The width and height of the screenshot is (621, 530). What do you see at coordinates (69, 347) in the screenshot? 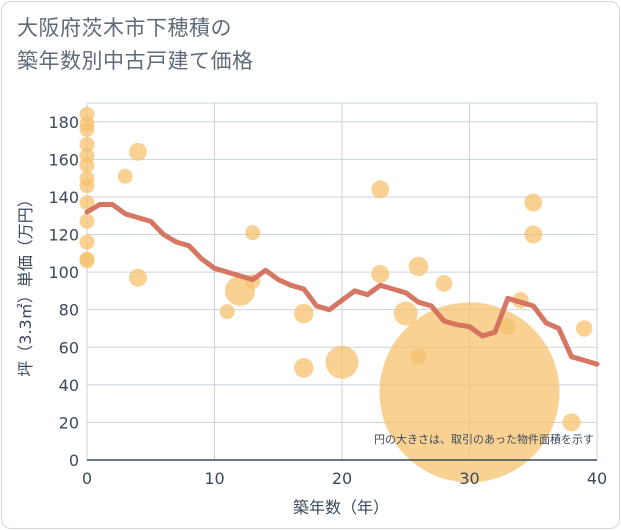
I see `y-tick-label: 60` at bounding box center [69, 347].